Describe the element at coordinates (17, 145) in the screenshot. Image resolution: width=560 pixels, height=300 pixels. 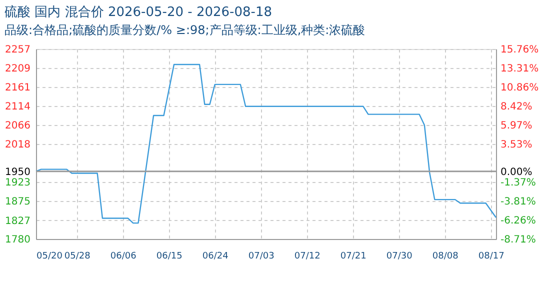
I see `y-tick-label: 2018` at that location.